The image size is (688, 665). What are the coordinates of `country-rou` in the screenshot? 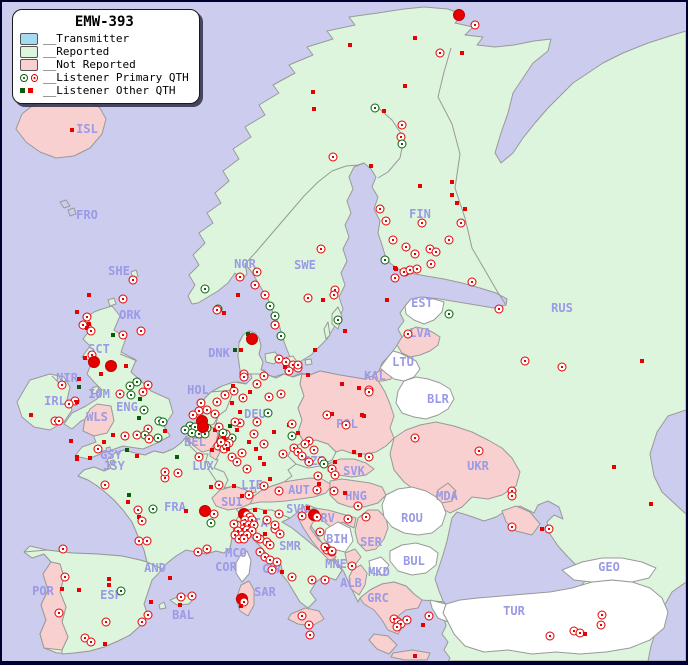 It's located at (414, 511).